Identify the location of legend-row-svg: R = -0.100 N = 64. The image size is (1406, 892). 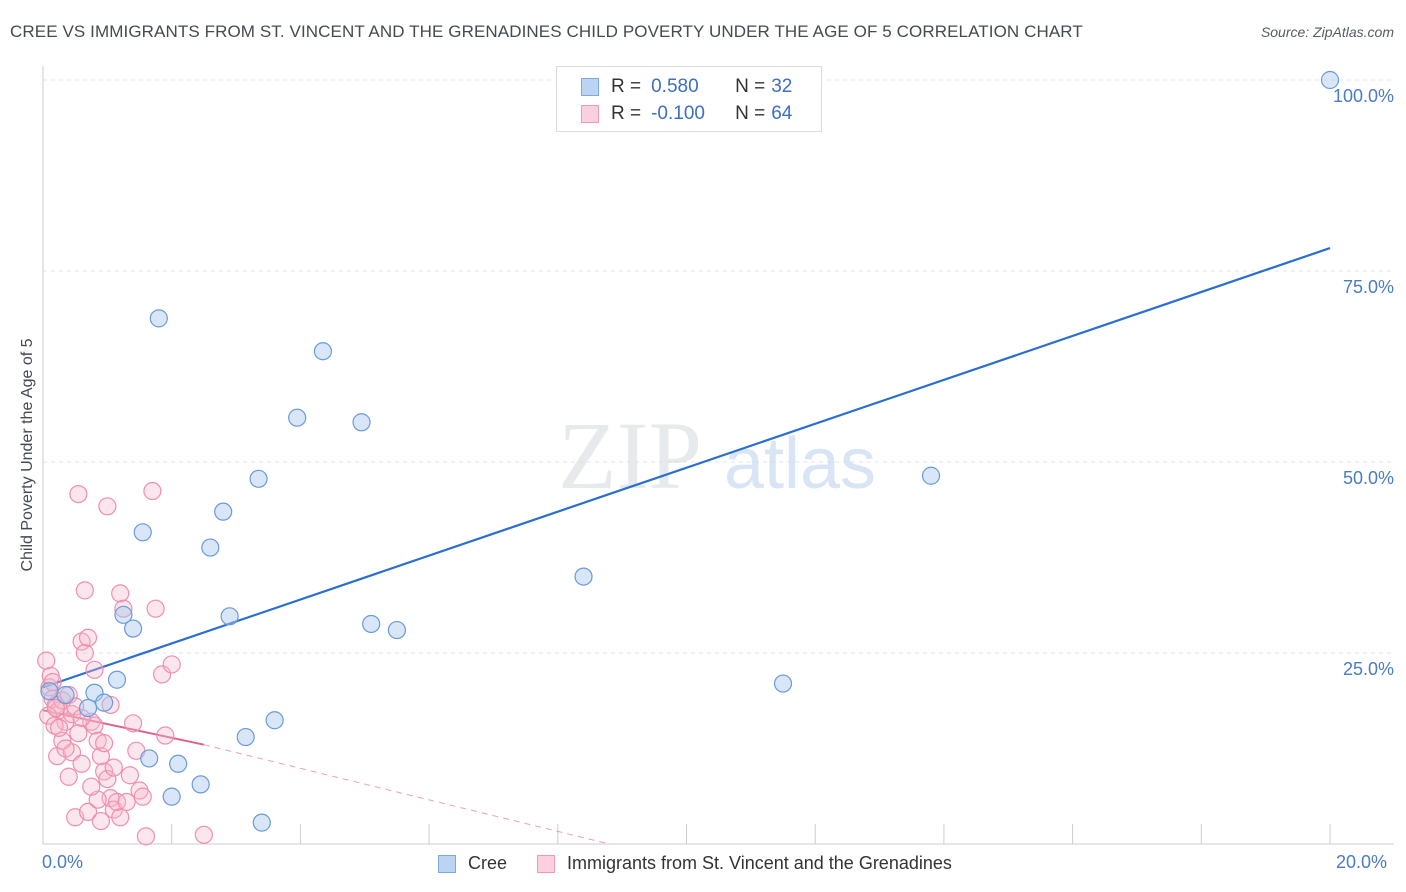
(686, 114).